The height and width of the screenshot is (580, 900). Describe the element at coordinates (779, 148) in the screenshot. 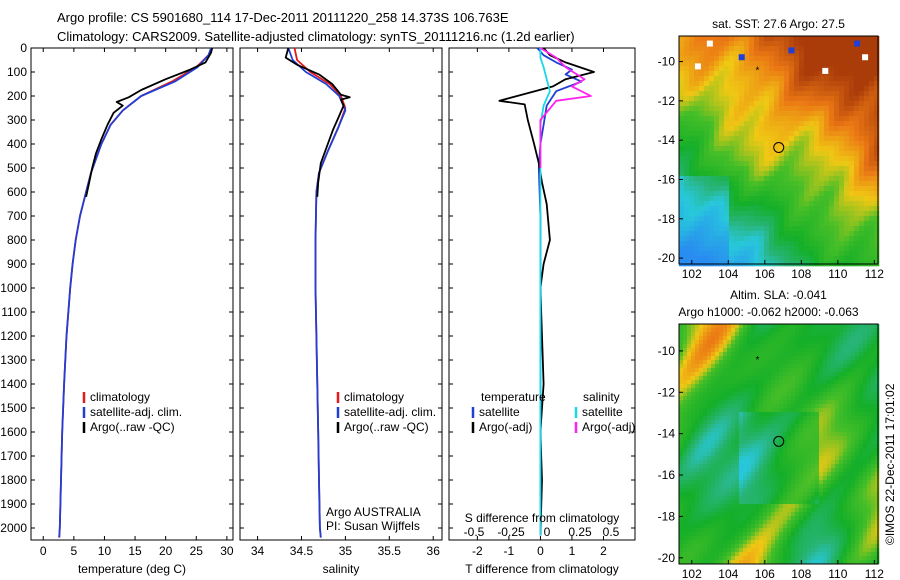

I see `float-position-marker` at that location.